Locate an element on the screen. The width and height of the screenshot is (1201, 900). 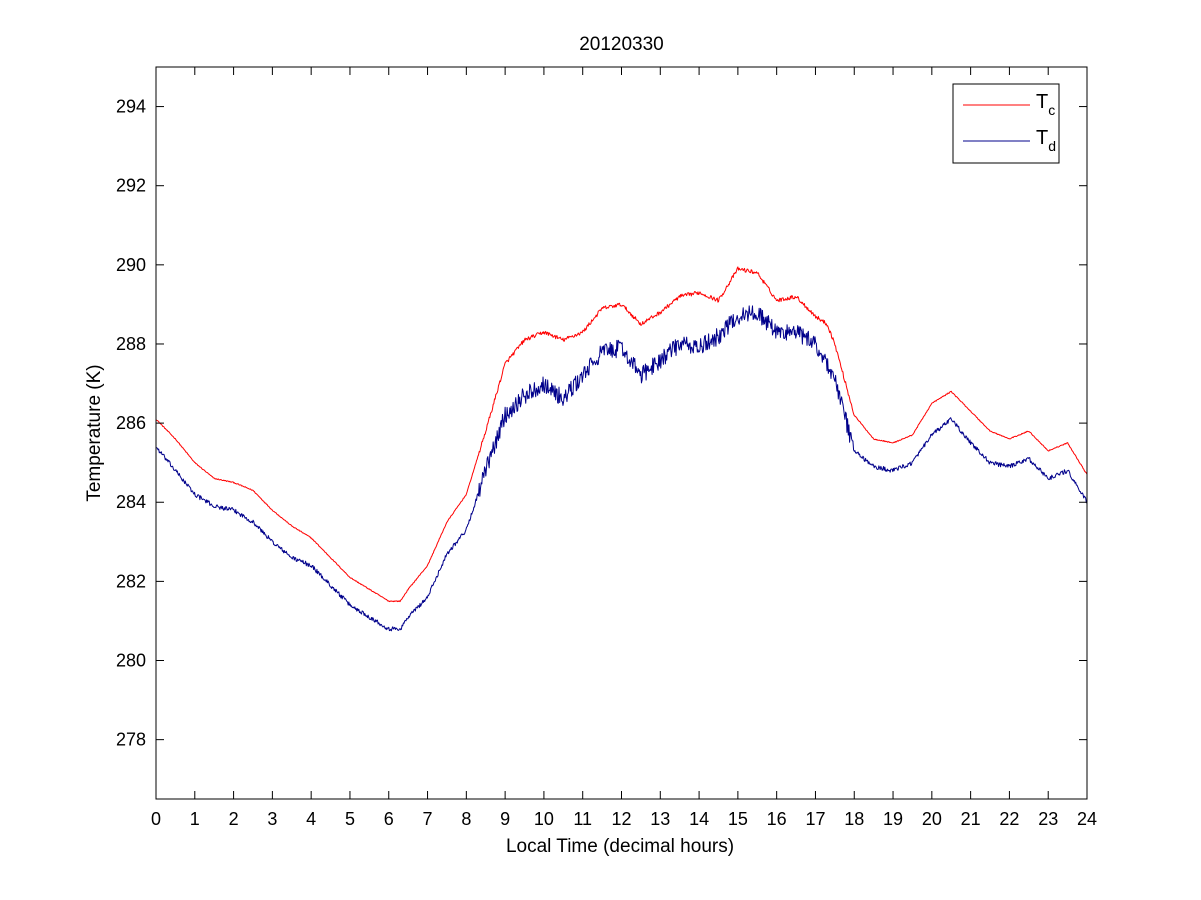
y-tick-label: 280 is located at coordinates (131, 661).